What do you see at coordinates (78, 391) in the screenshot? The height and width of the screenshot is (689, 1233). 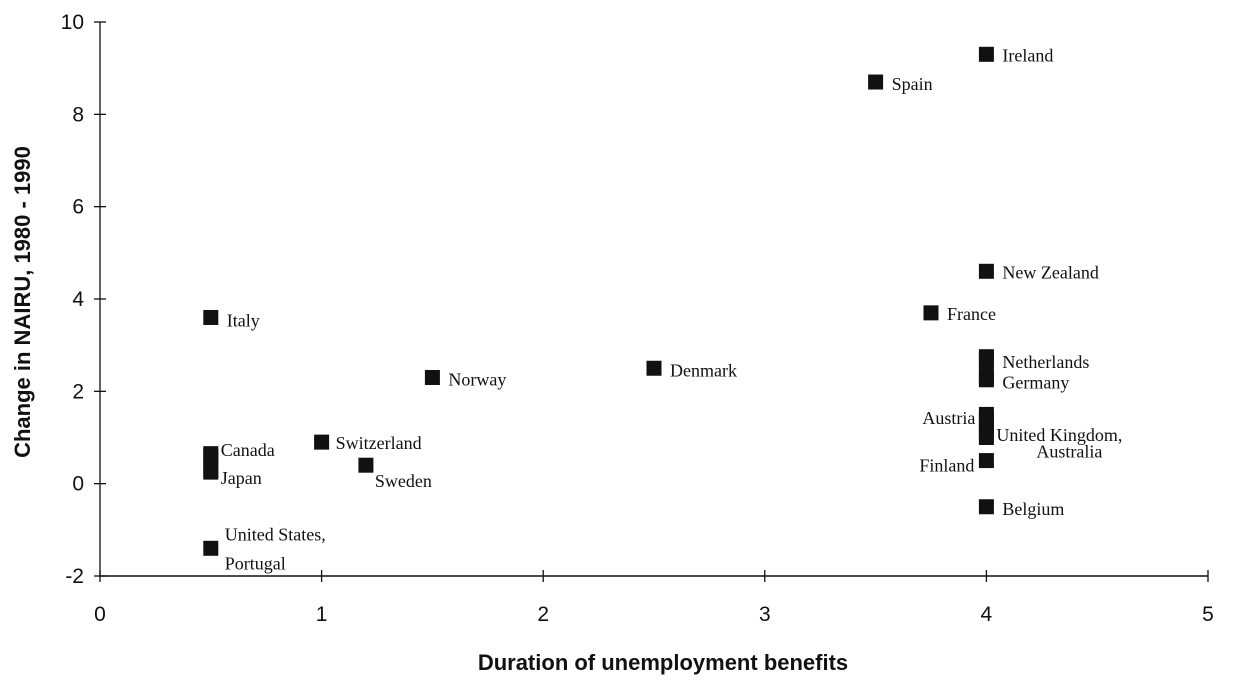 I see `y-tick-label: 2` at bounding box center [78, 391].